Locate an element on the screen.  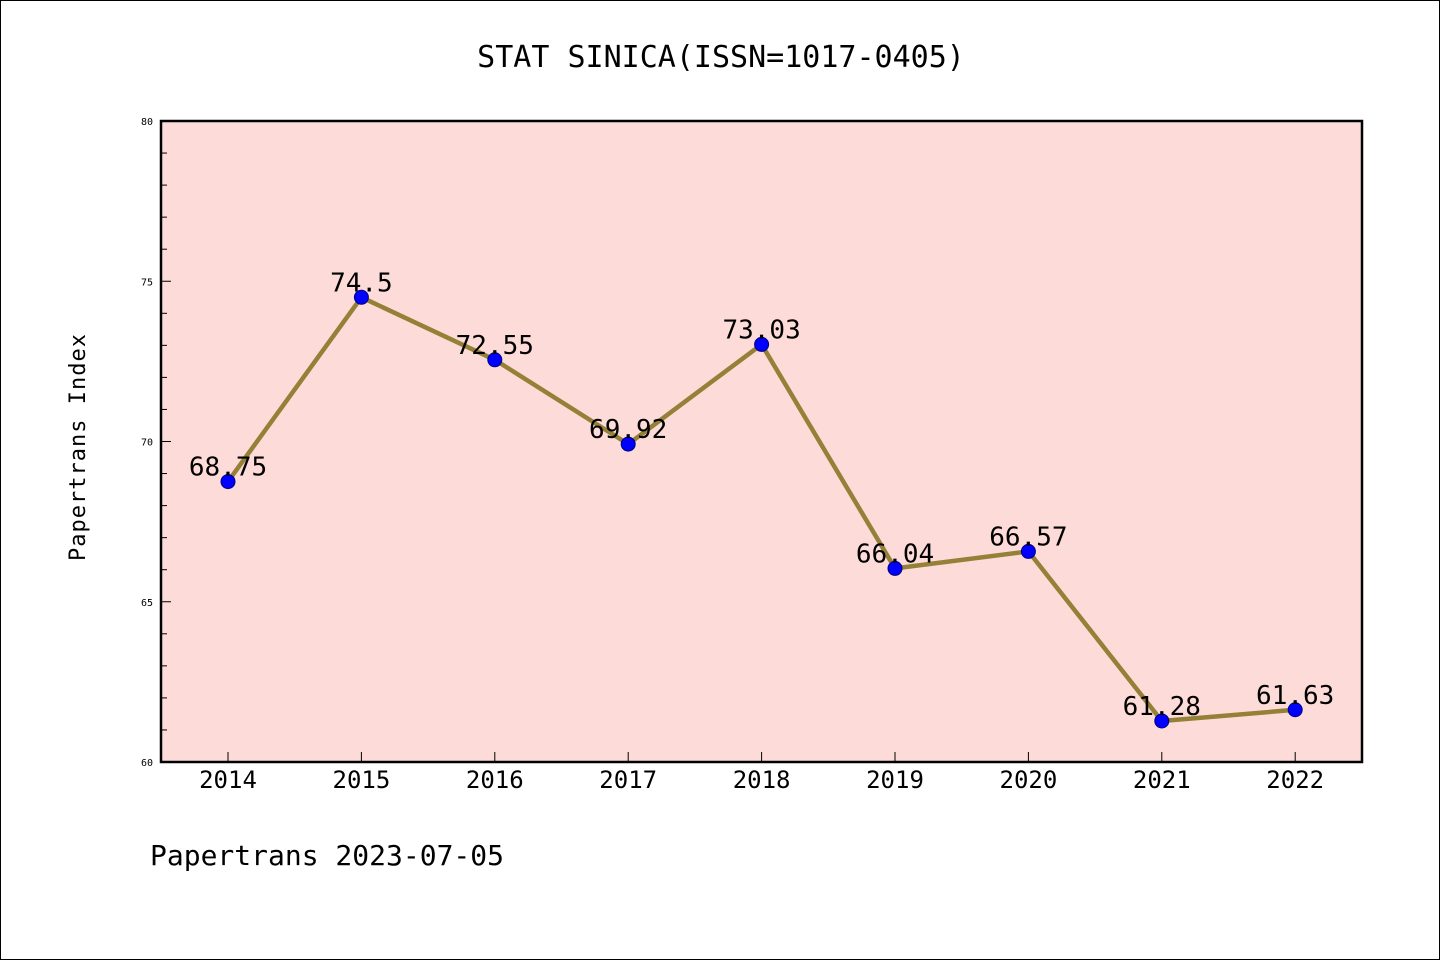
data-label: 66.04 is located at coordinates (895, 554).